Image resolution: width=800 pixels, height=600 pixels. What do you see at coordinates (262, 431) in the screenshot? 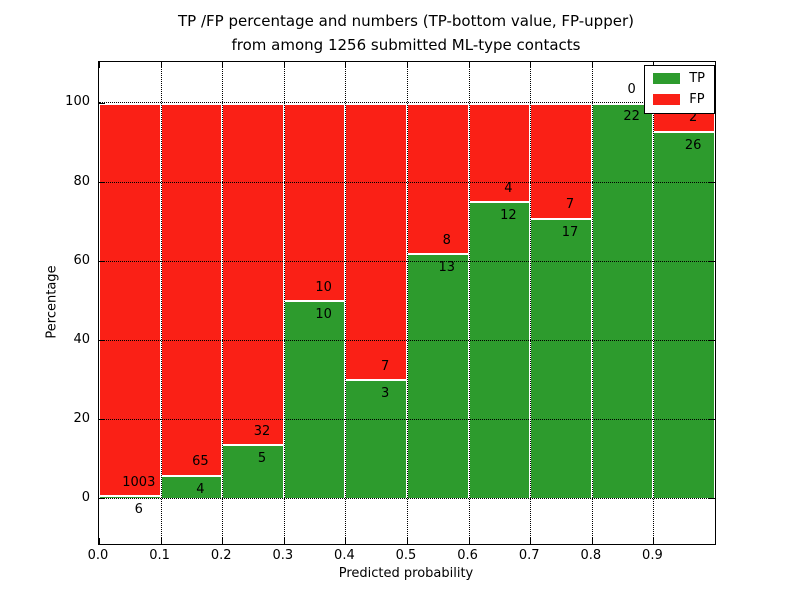
I see `bar-count-label-fp: 32` at bounding box center [262, 431].